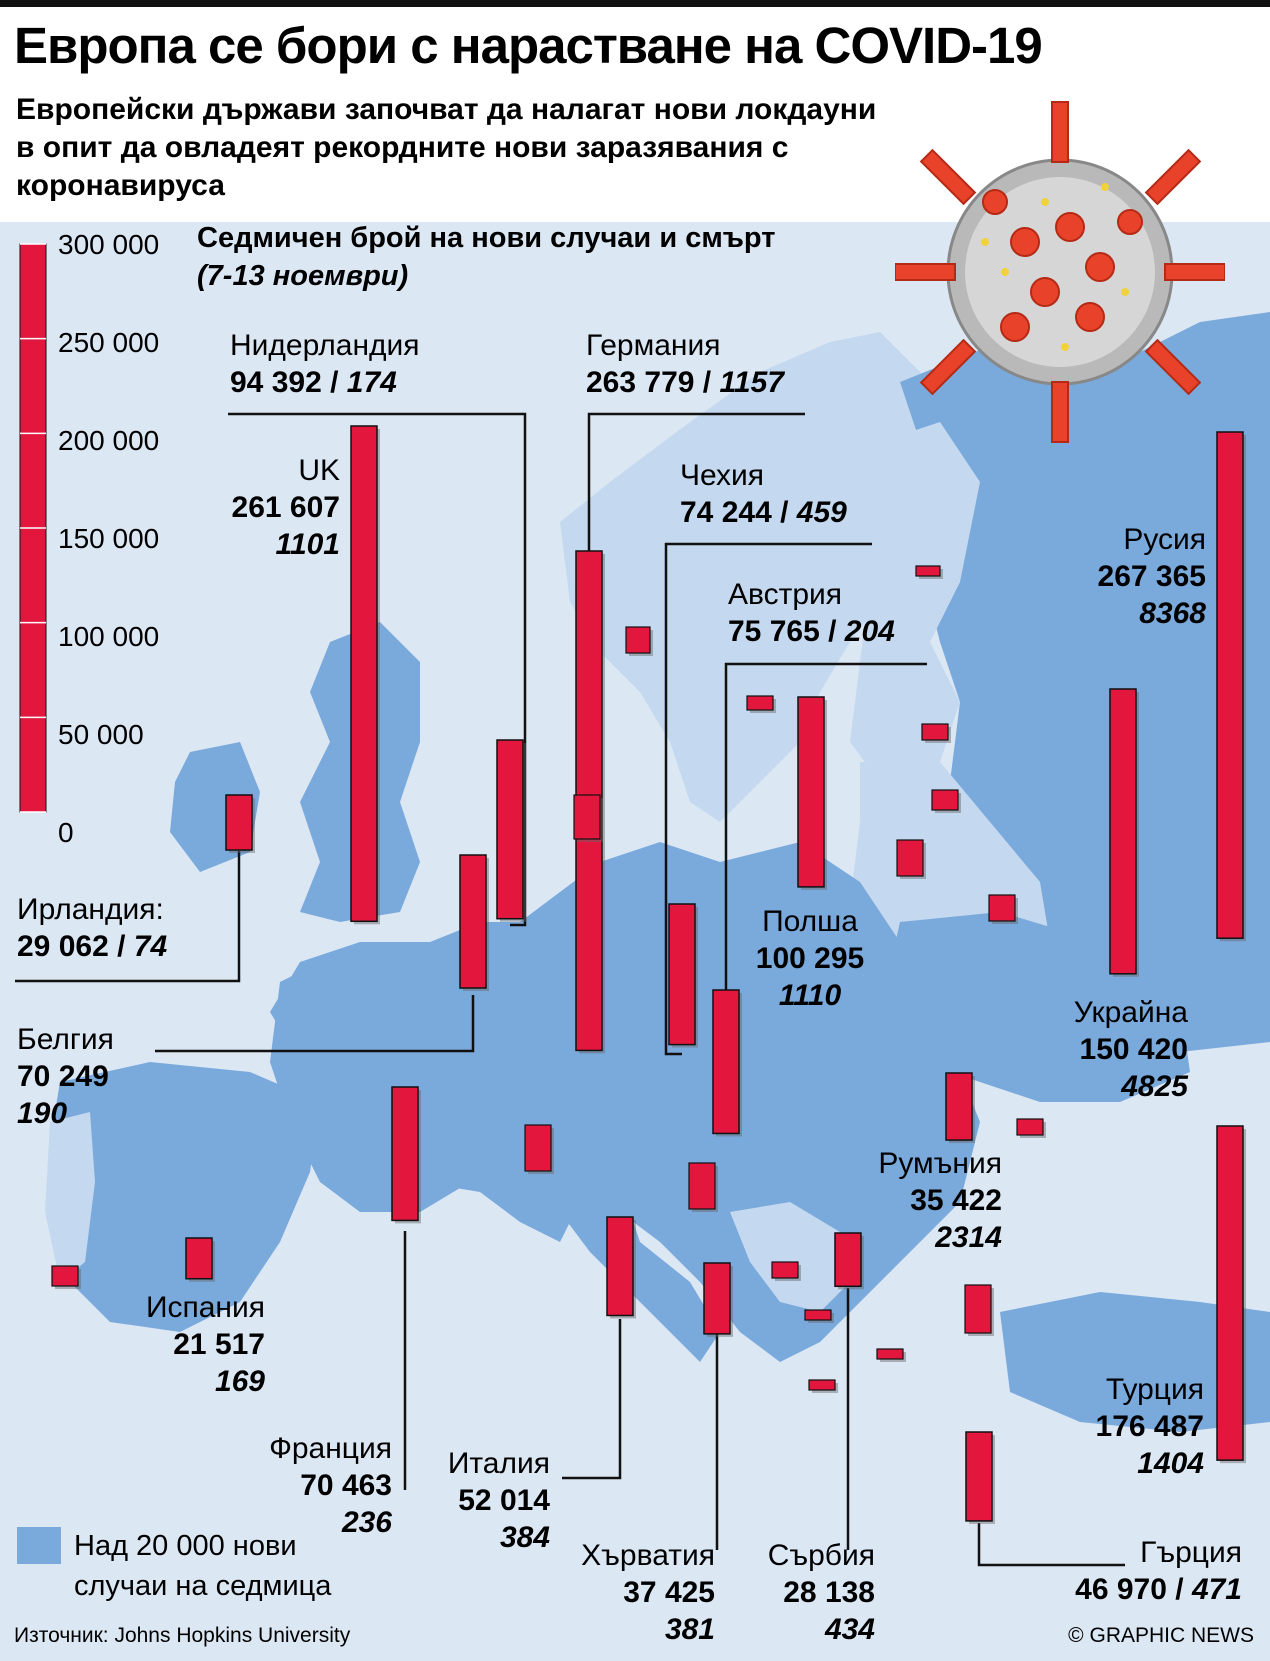  What do you see at coordinates (1216, 1589) in the screenshot?
I see `deaths-value: 471` at bounding box center [1216, 1589].